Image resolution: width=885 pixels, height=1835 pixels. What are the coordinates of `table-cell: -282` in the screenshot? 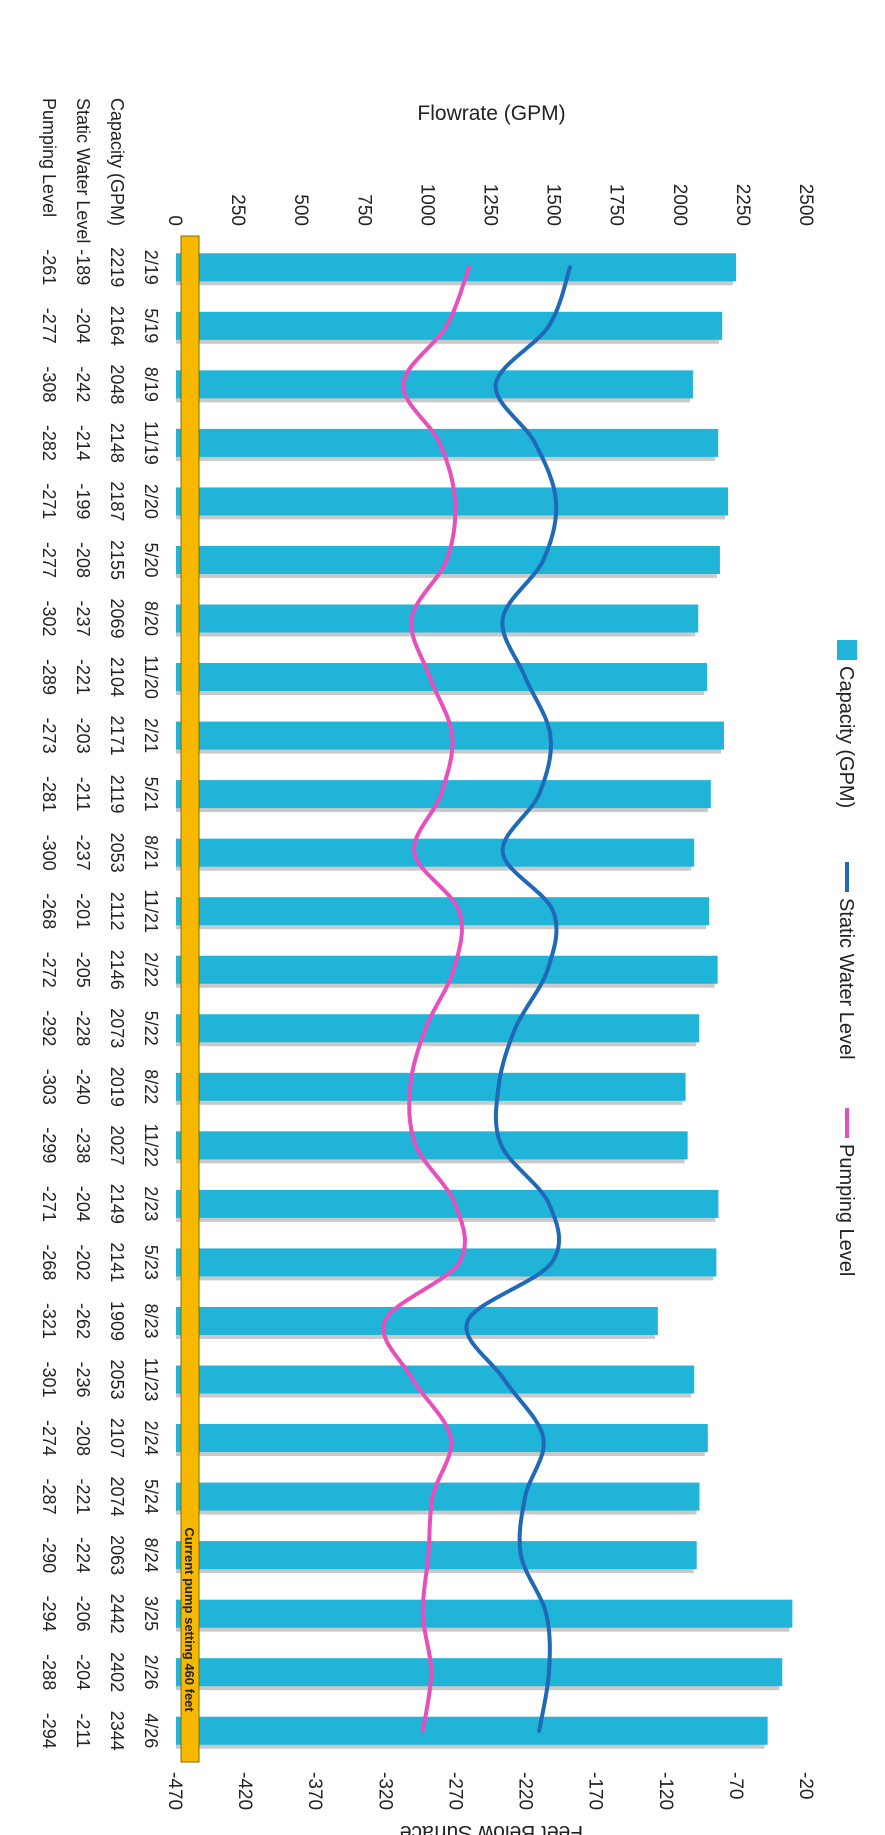 It's located at (49, 443).